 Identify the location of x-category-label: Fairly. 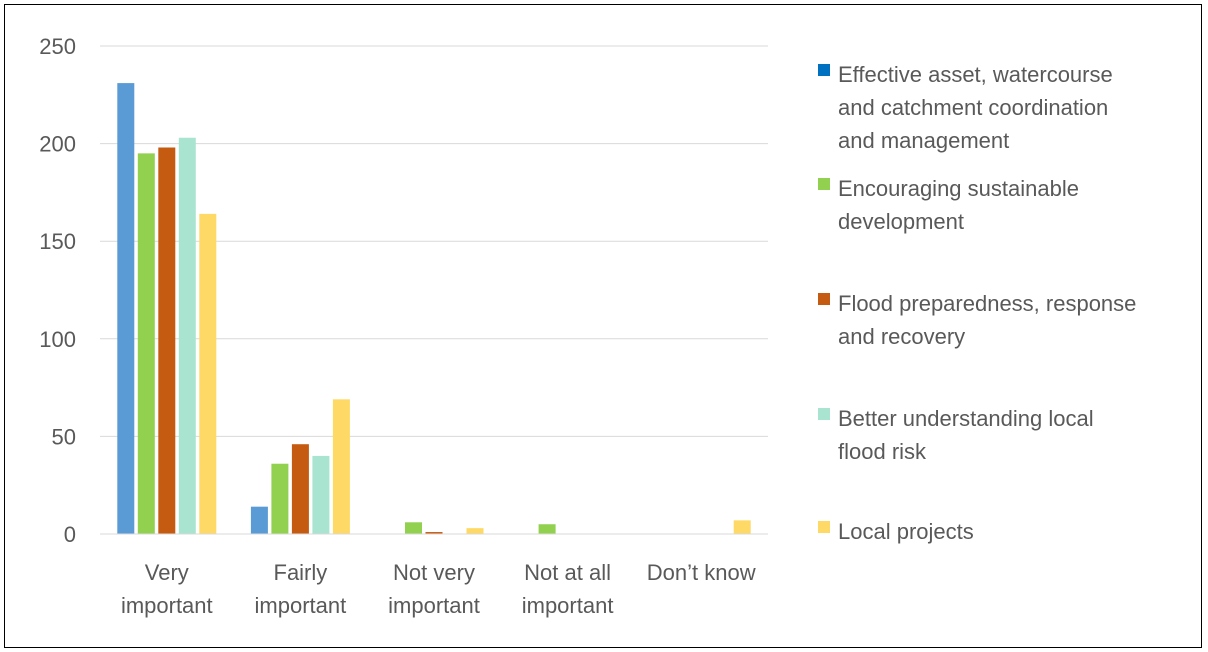
(301, 572).